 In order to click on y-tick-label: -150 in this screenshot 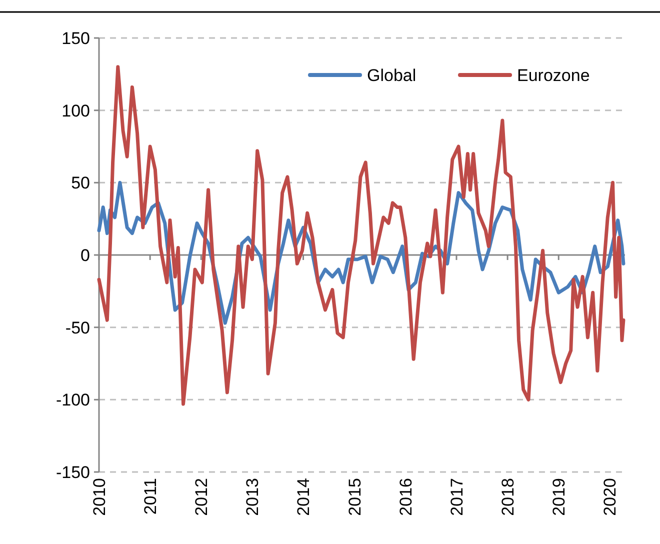, I will do `click(73, 472)`.